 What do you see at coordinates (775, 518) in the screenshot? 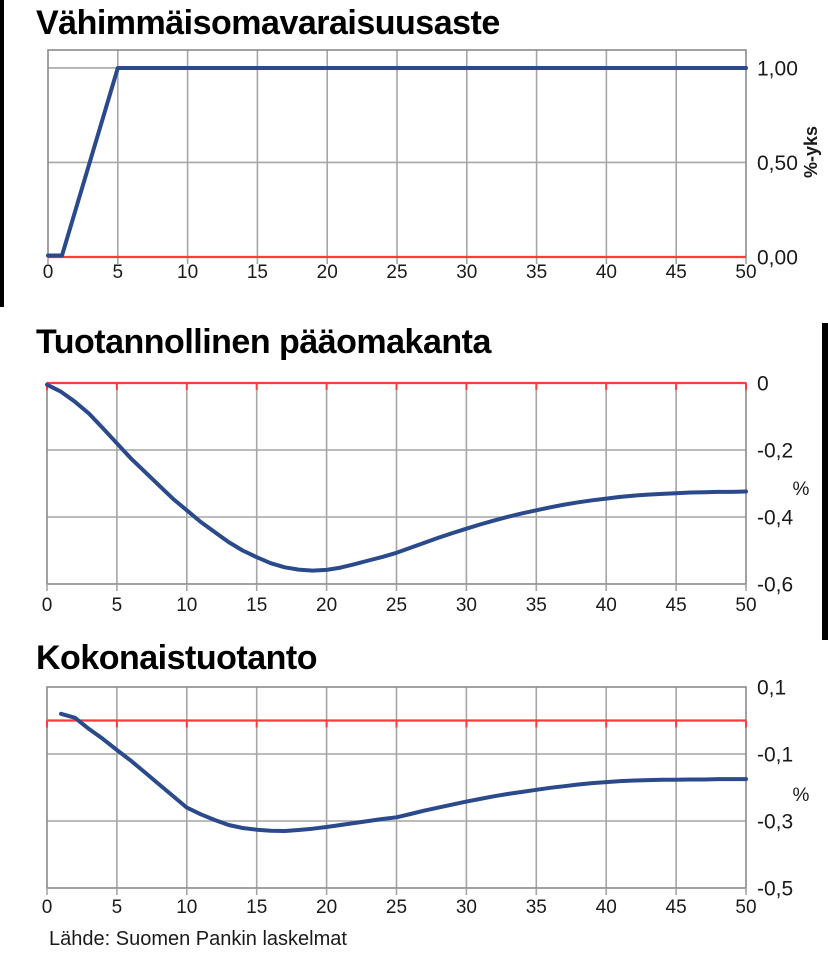
I see `y-tick-label: -0,4` at bounding box center [775, 518].